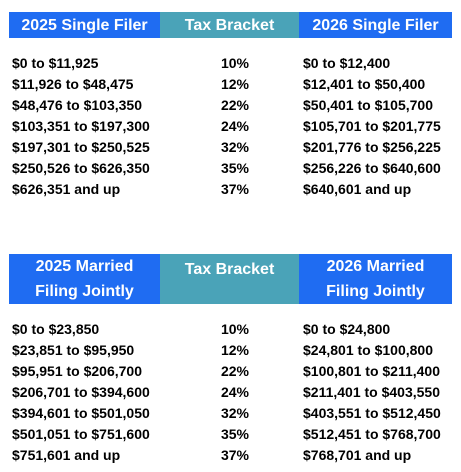 The width and height of the screenshot is (461, 472). I want to click on single-2025-row: $103,351 to $197,300, so click(81, 126).